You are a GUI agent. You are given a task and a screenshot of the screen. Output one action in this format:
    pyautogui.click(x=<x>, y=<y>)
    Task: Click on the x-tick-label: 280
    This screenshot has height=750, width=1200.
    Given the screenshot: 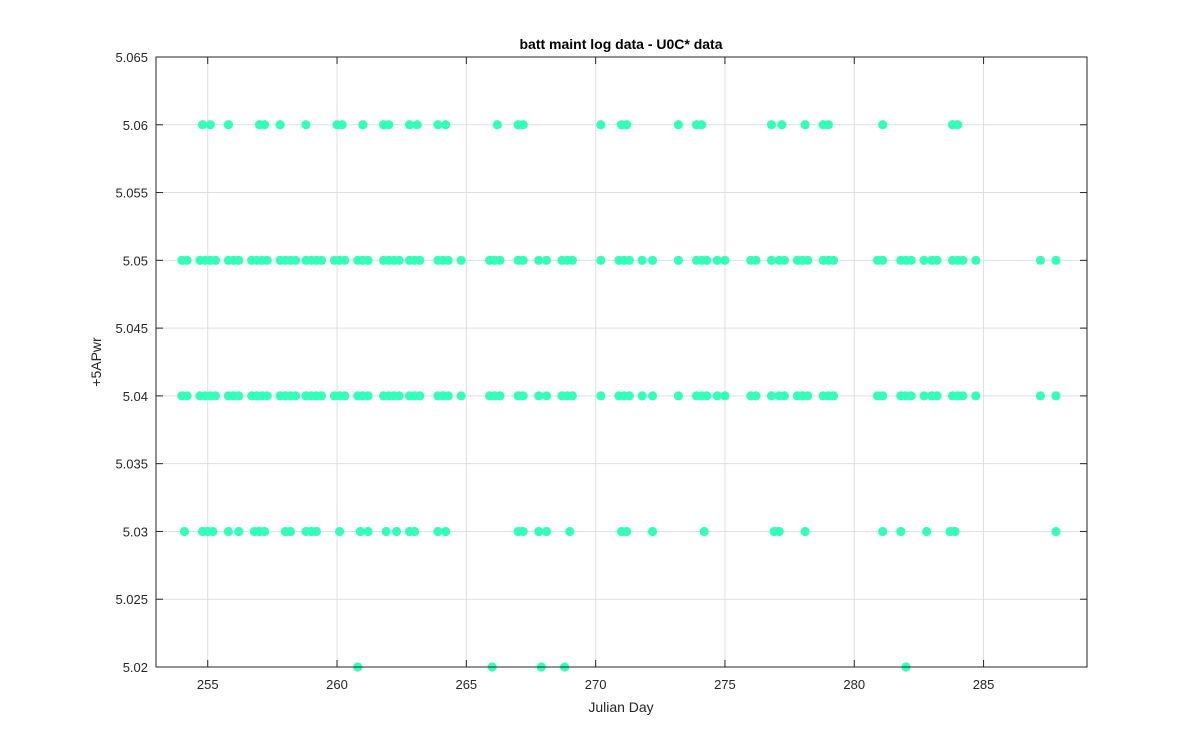 What is the action you would take?
    pyautogui.click(x=854, y=684)
    